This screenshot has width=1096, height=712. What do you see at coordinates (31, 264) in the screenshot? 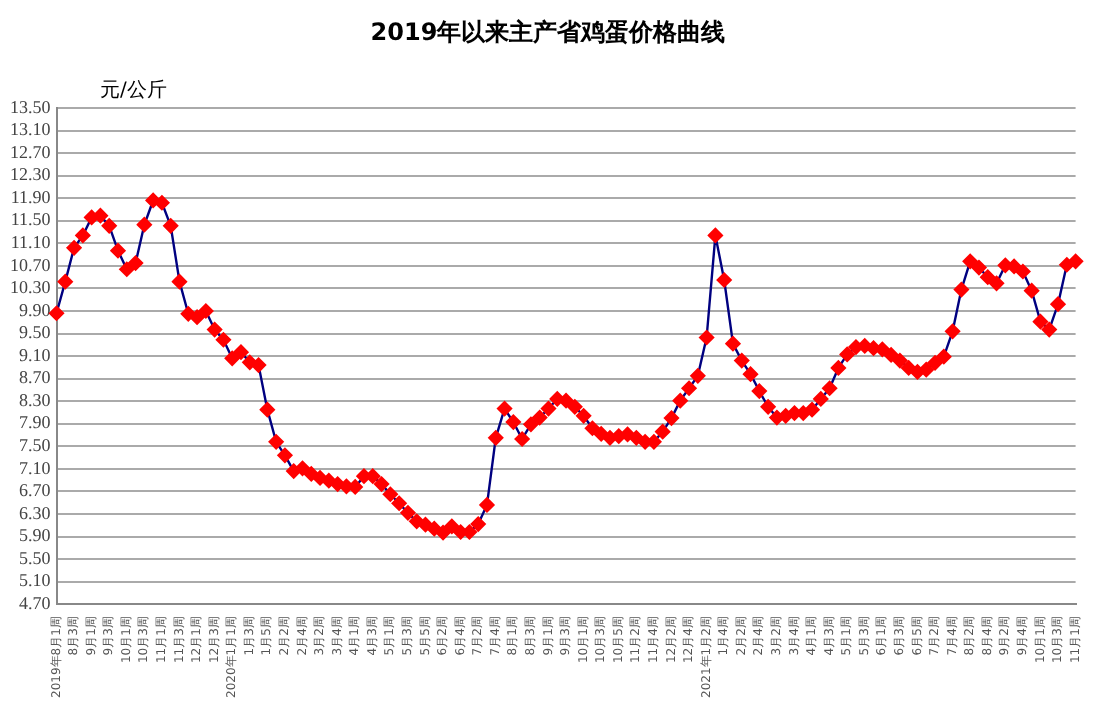
I see `y-tick-label: 10.70` at bounding box center [31, 264].